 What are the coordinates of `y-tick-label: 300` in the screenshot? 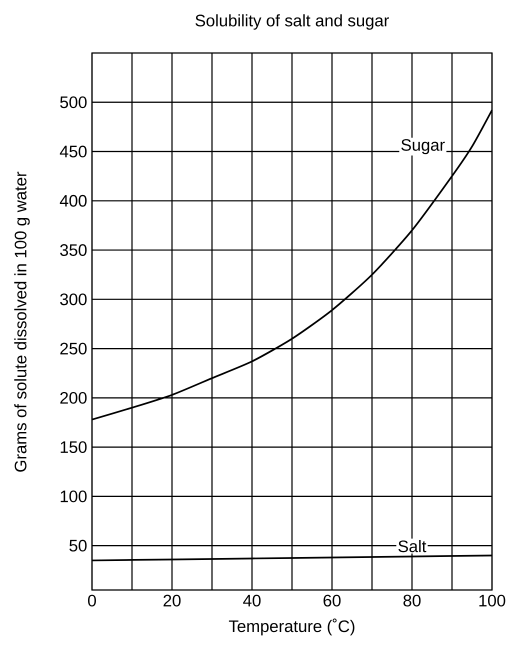 It's located at (73, 299).